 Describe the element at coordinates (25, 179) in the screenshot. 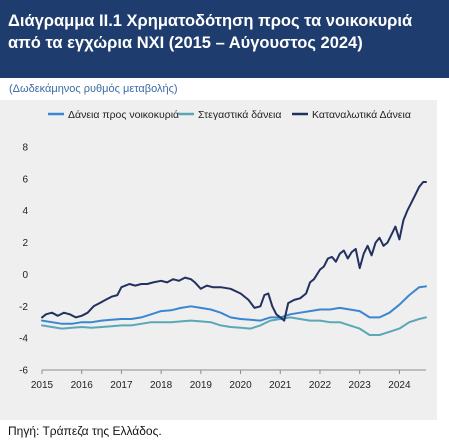

I see `y-tick-label: 6` at that location.